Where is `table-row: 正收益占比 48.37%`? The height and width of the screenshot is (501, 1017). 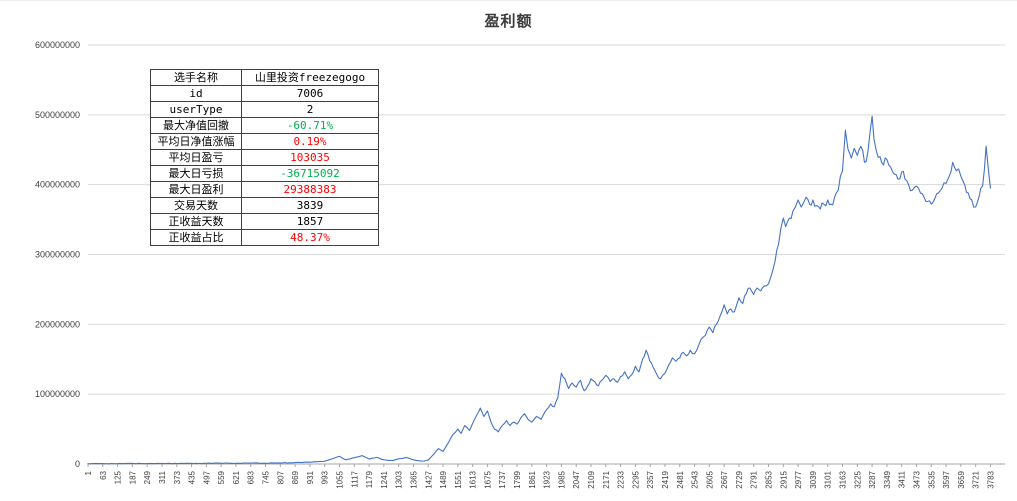
table-row: 正收益占比 48.37% is located at coordinates (264, 237).